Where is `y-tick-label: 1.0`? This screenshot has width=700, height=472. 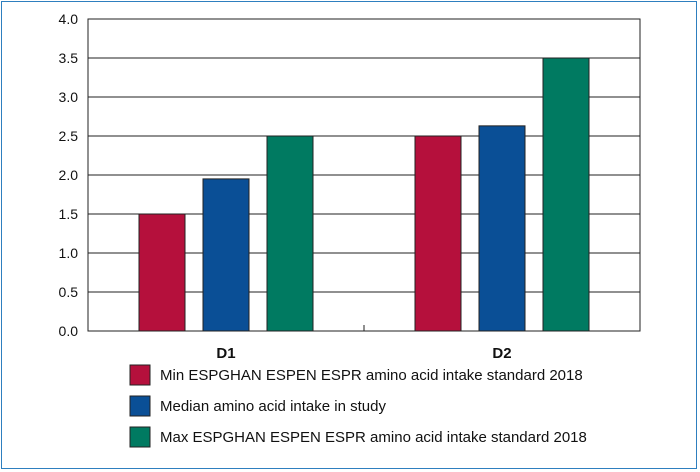 y-tick-label: 1.0 is located at coordinates (69, 253).